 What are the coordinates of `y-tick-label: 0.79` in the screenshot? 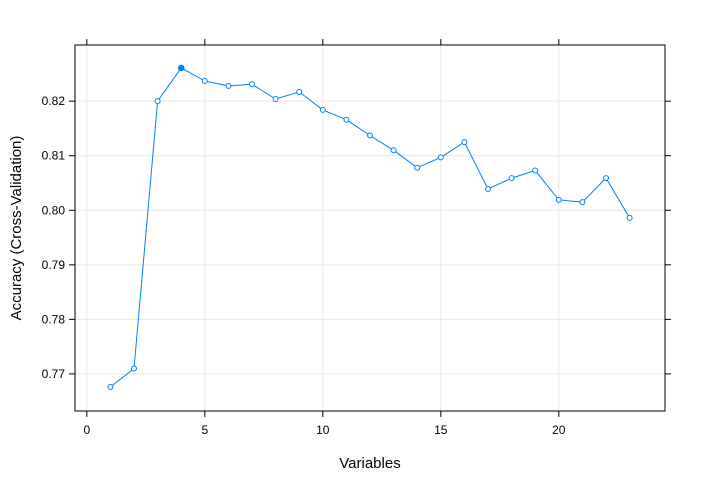 It's located at (54, 265).